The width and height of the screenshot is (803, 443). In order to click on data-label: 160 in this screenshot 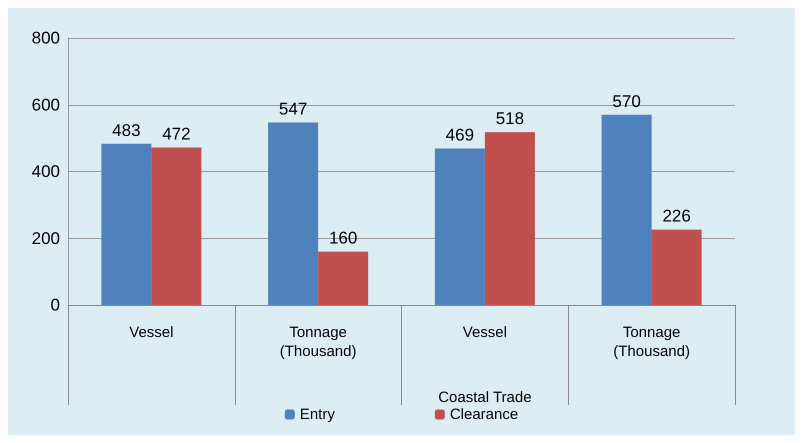, I will do `click(343, 238)`.